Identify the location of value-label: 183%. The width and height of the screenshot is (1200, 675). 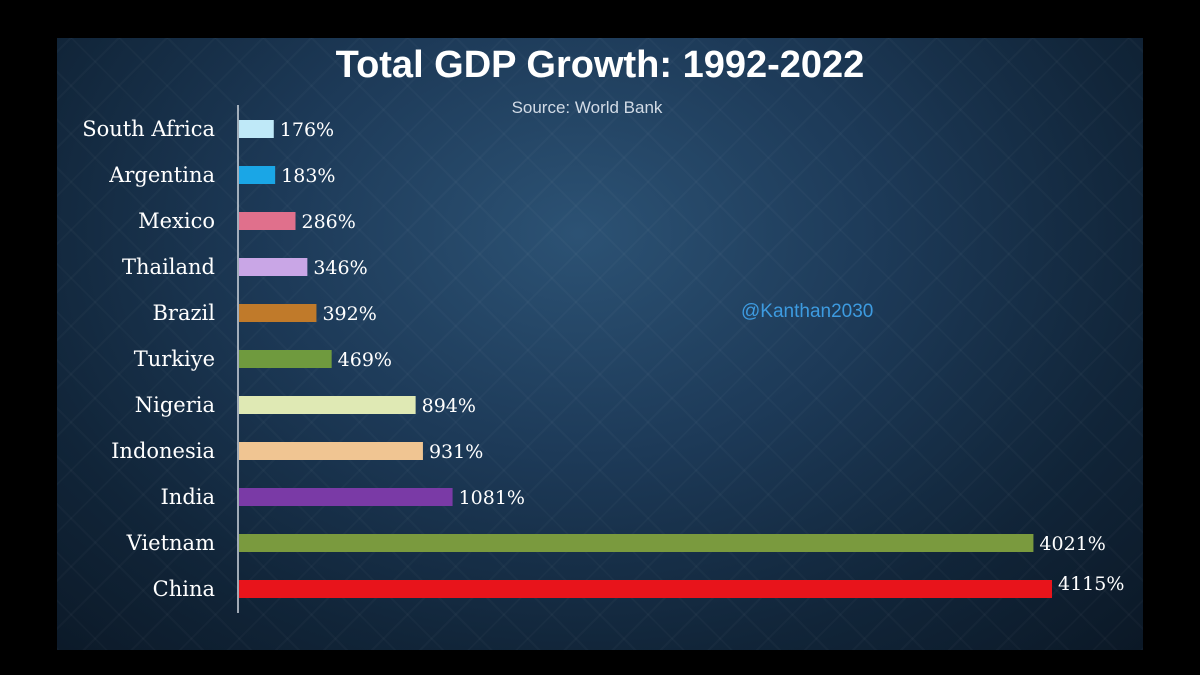
(308, 176).